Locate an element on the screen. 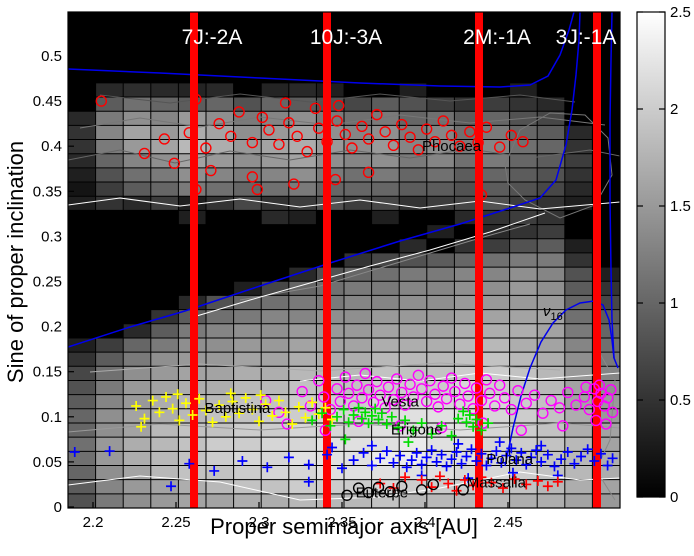  y-tick-label: 0.1 is located at coordinates (51, 417).